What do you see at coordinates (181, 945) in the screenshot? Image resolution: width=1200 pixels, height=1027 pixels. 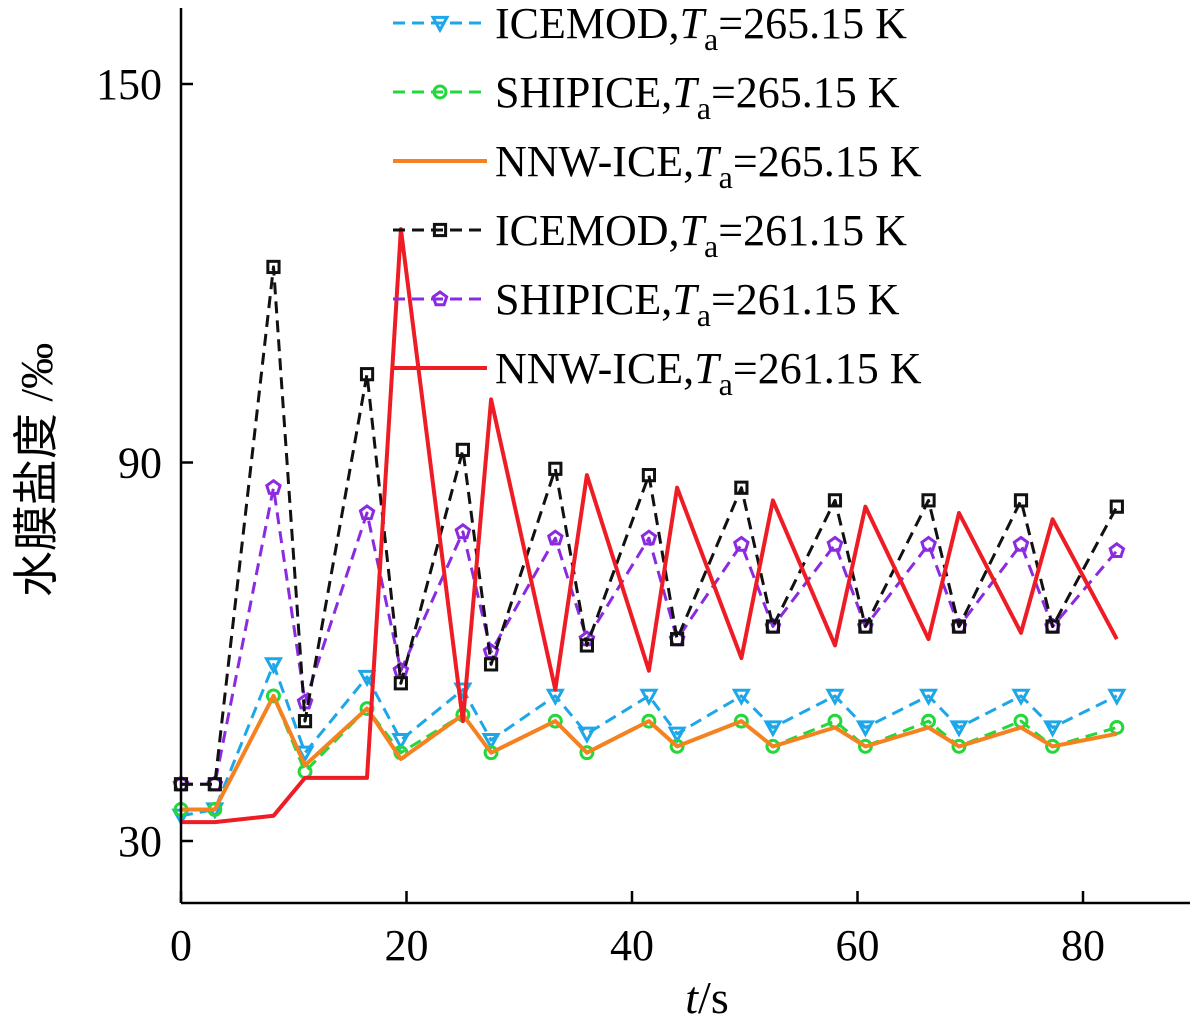 I see `x-tick-label-0: 0` at bounding box center [181, 945].